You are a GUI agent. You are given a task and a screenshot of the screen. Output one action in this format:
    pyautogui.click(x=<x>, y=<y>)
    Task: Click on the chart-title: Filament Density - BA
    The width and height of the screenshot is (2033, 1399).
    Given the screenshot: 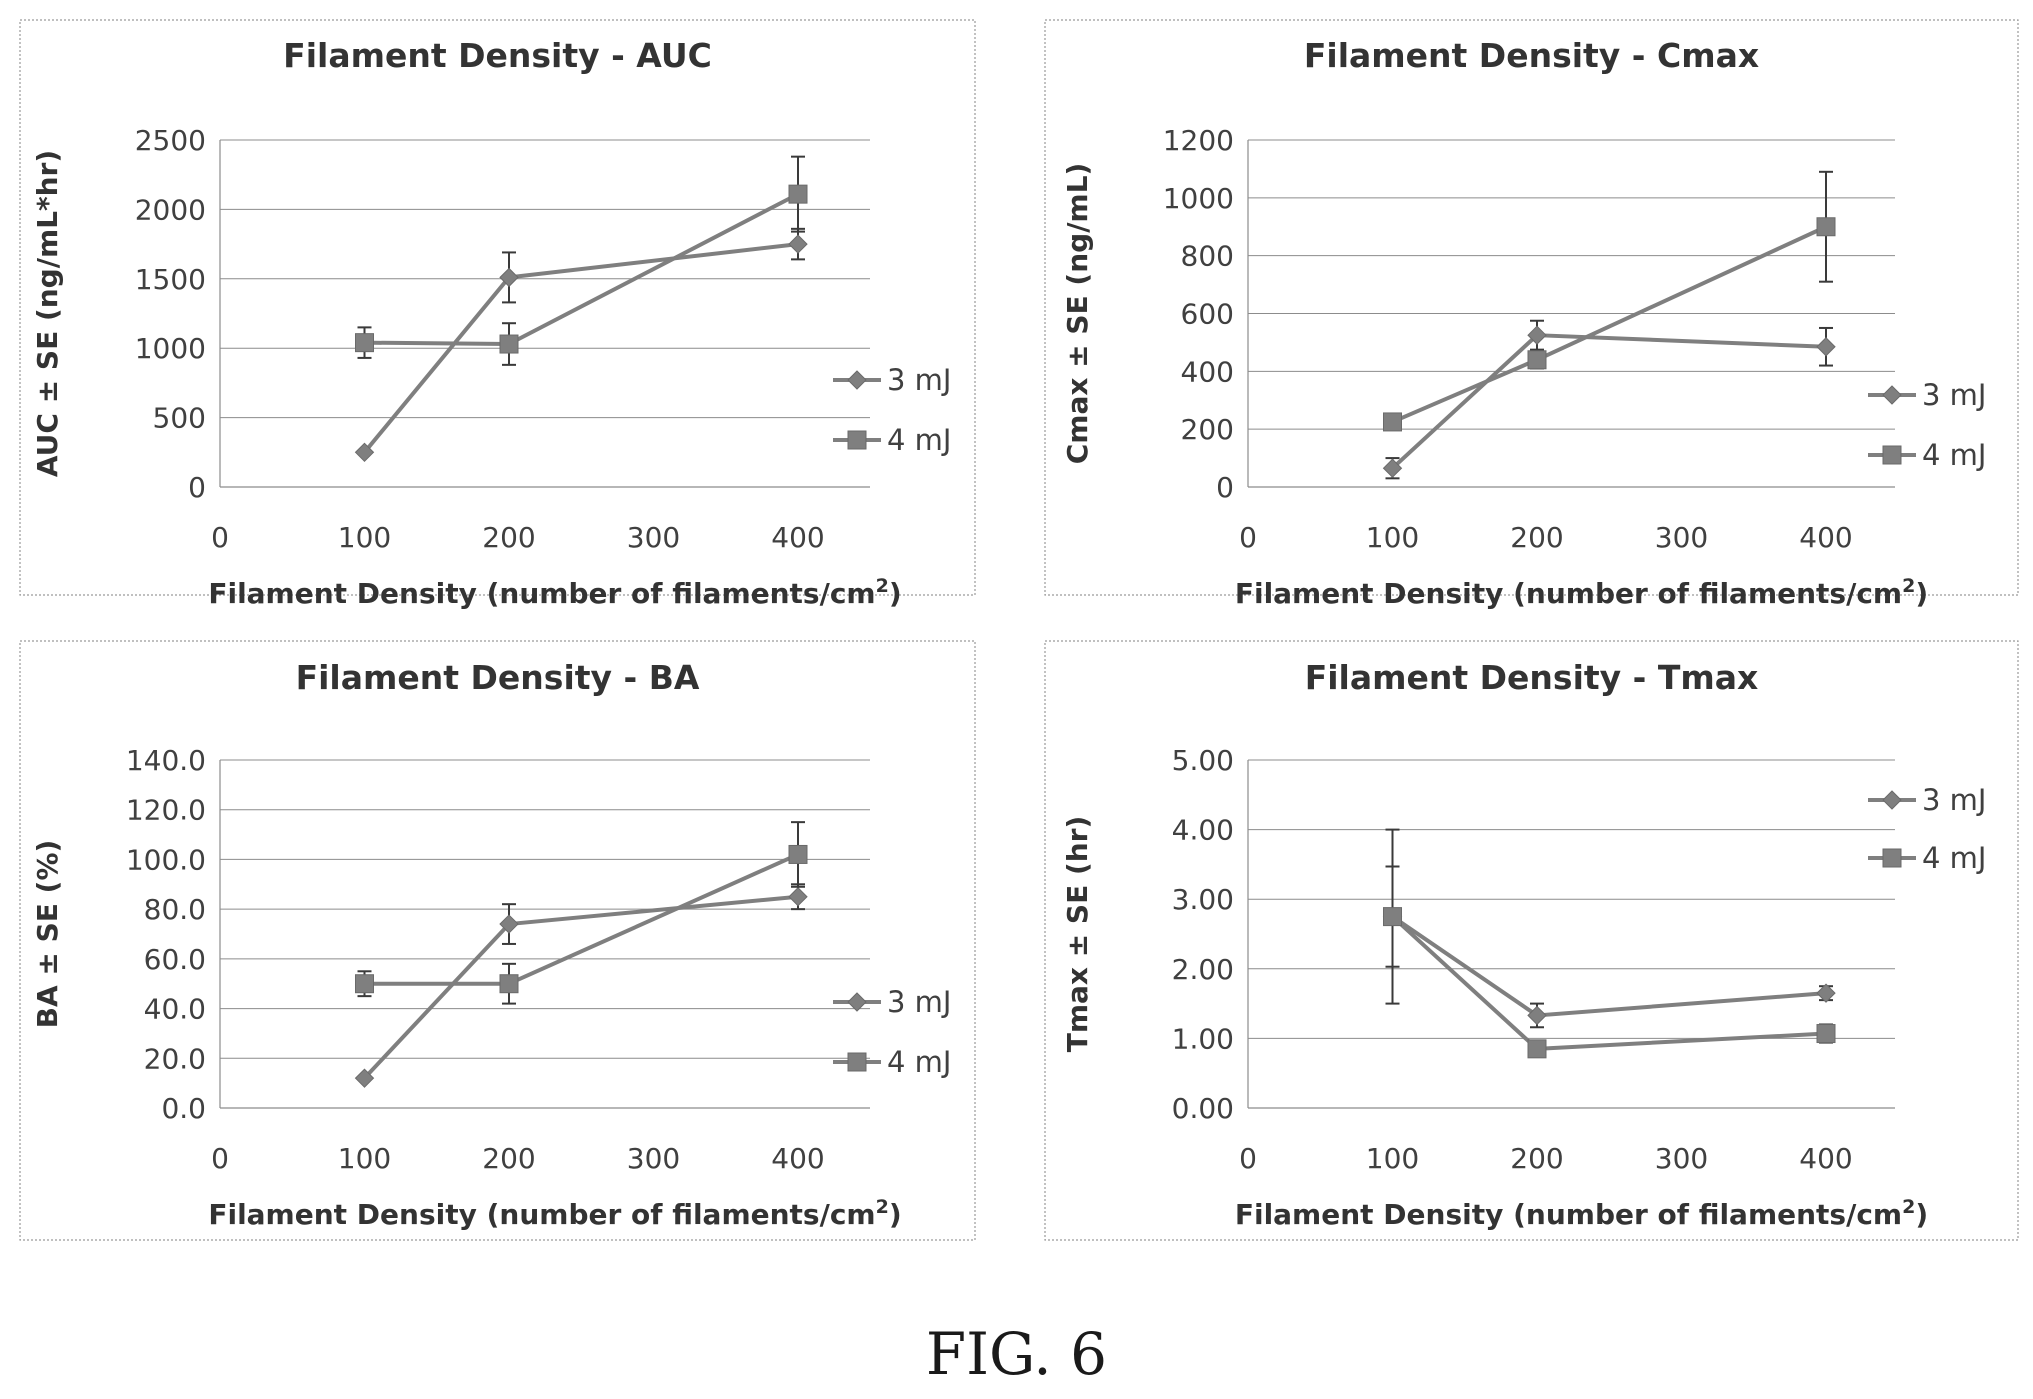 What is the action you would take?
    pyautogui.click(x=498, y=677)
    